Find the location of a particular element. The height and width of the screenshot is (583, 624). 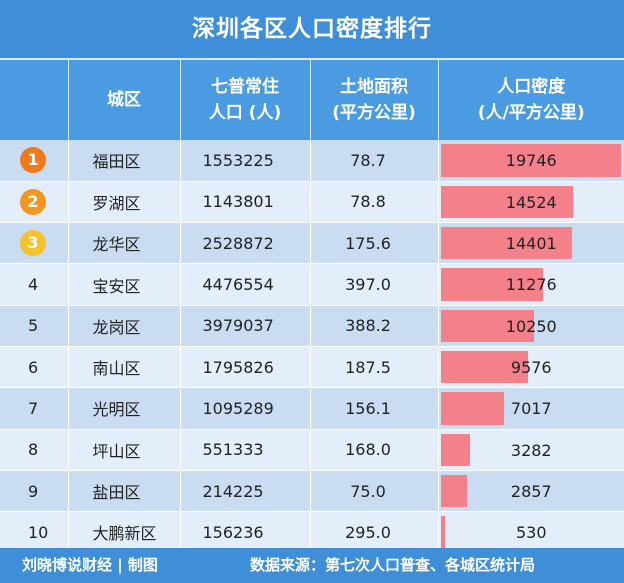

table-row: 4 宝安区 4476554 397.0 11276 is located at coordinates (312, 284).